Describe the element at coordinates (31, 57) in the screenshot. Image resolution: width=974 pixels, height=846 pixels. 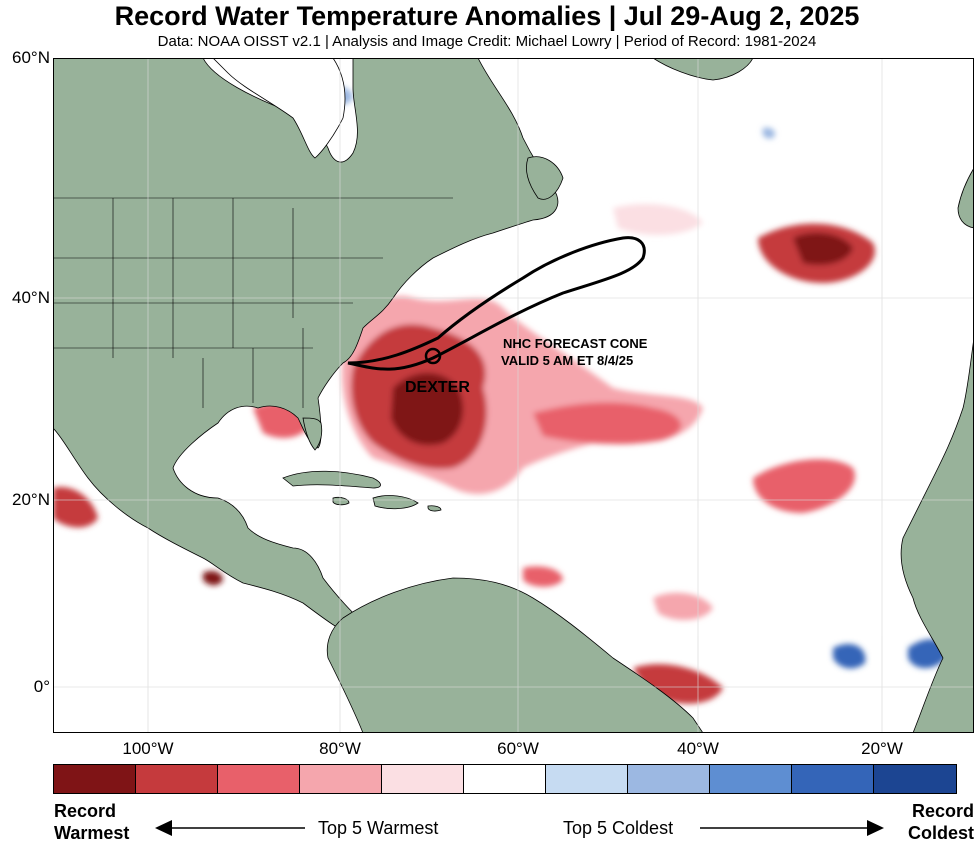
I see `lat-label-60n: 60°N` at that location.